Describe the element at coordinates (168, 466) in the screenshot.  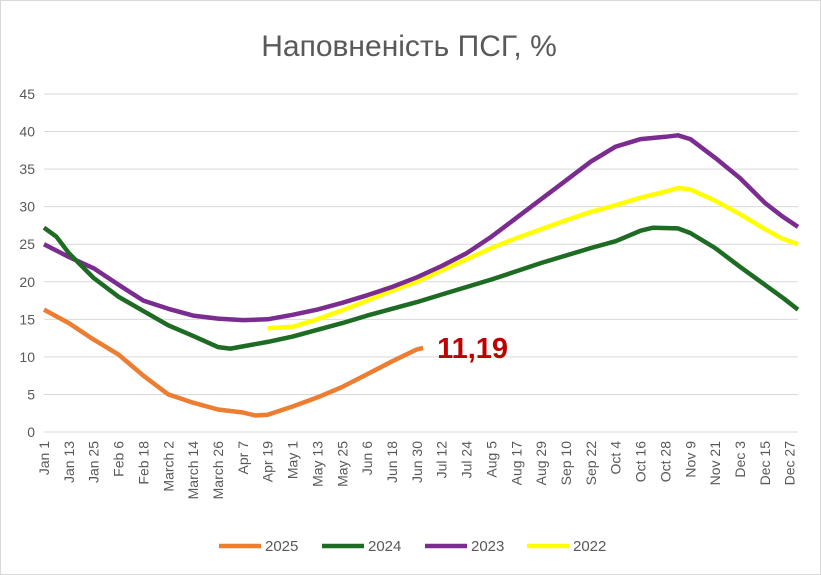
I see `x-tick-label: March 2` at that location.